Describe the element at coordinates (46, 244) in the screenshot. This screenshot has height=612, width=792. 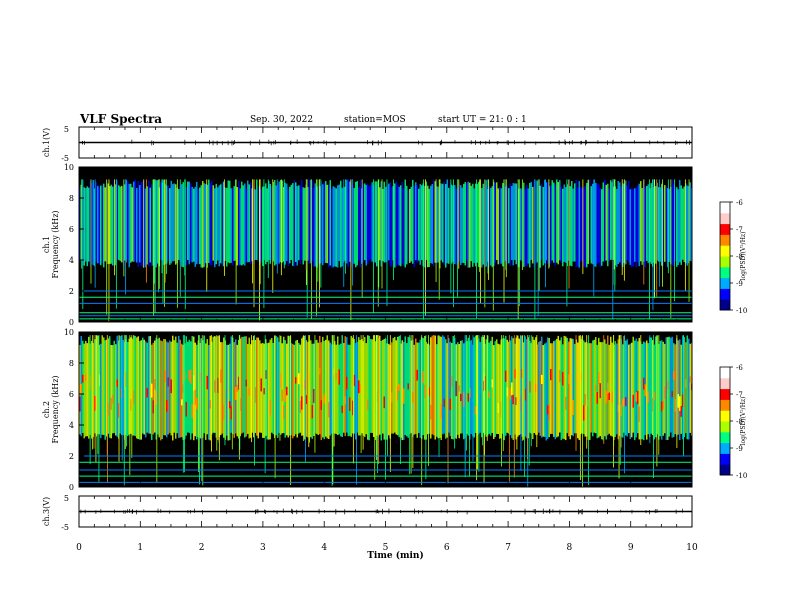
I see `y-axis-label-line: ch.1` at that location.